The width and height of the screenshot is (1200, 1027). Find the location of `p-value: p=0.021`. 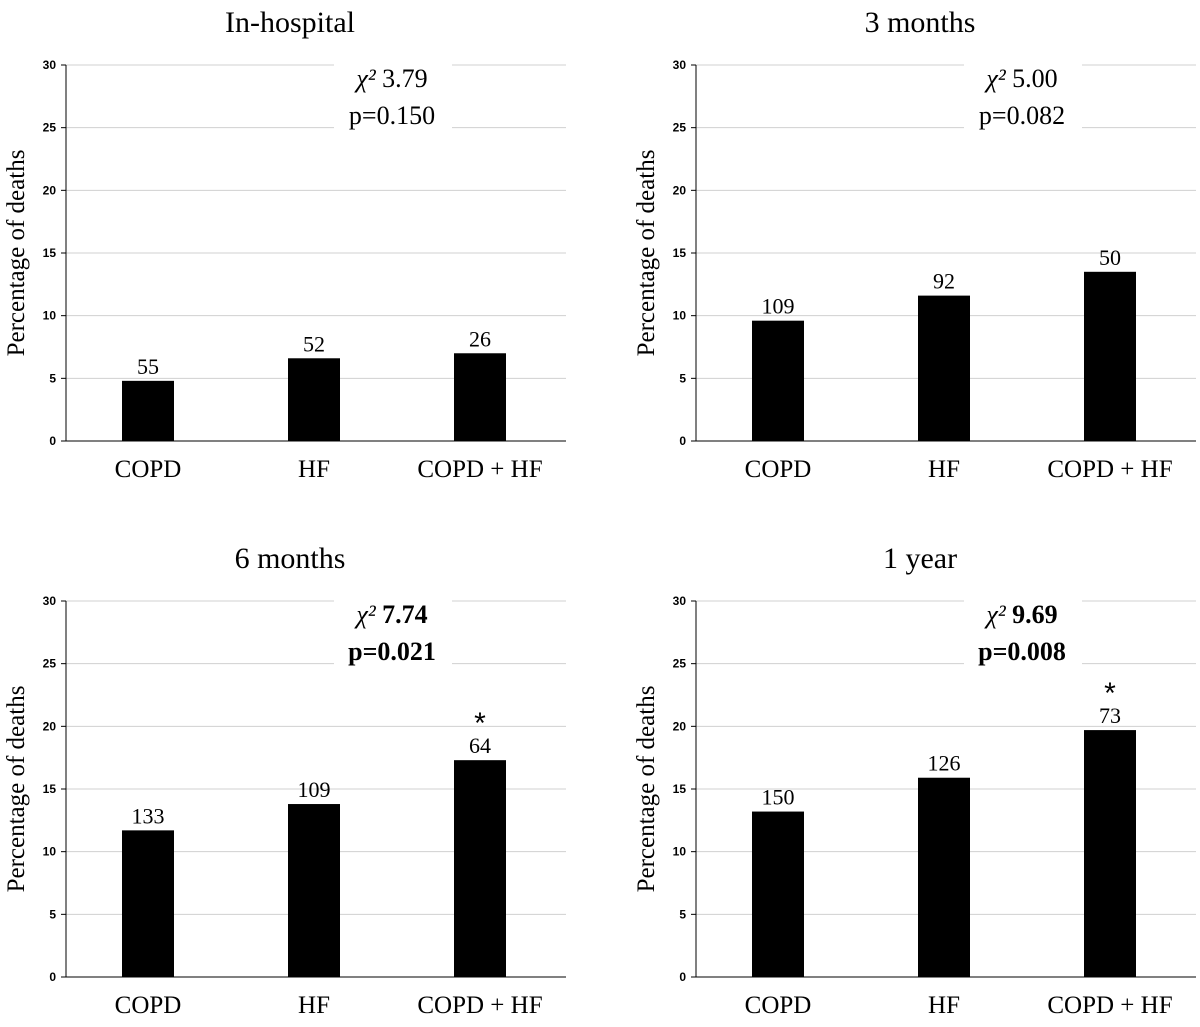

p-value: p=0.021 is located at coordinates (392, 651).